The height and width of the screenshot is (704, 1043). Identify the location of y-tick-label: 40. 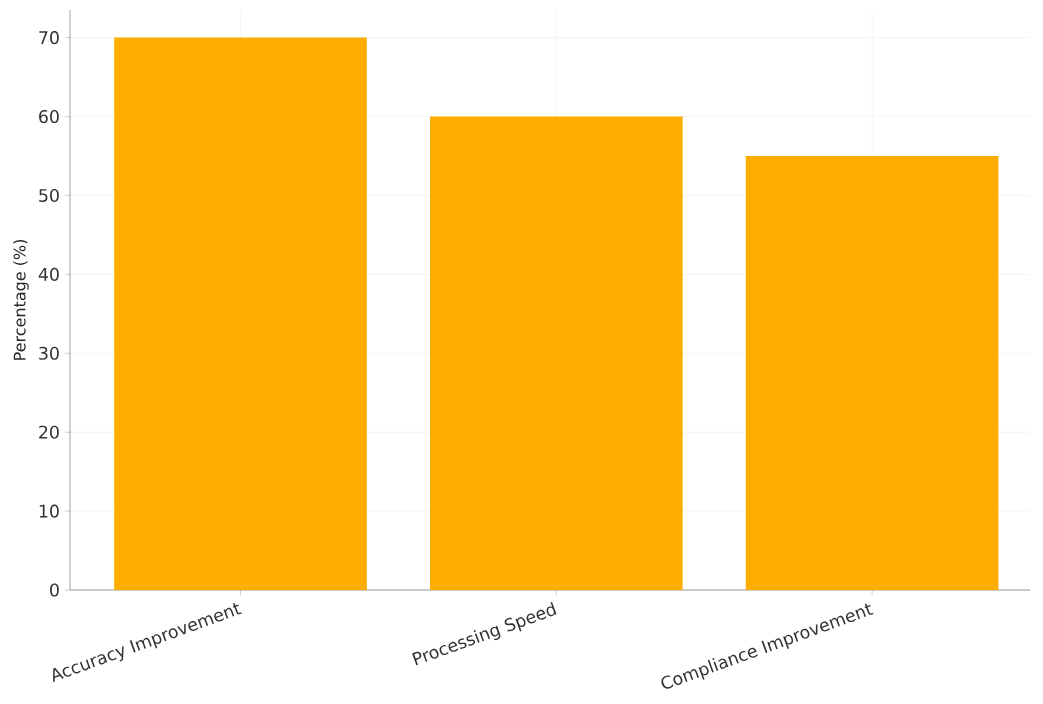
(48, 274).